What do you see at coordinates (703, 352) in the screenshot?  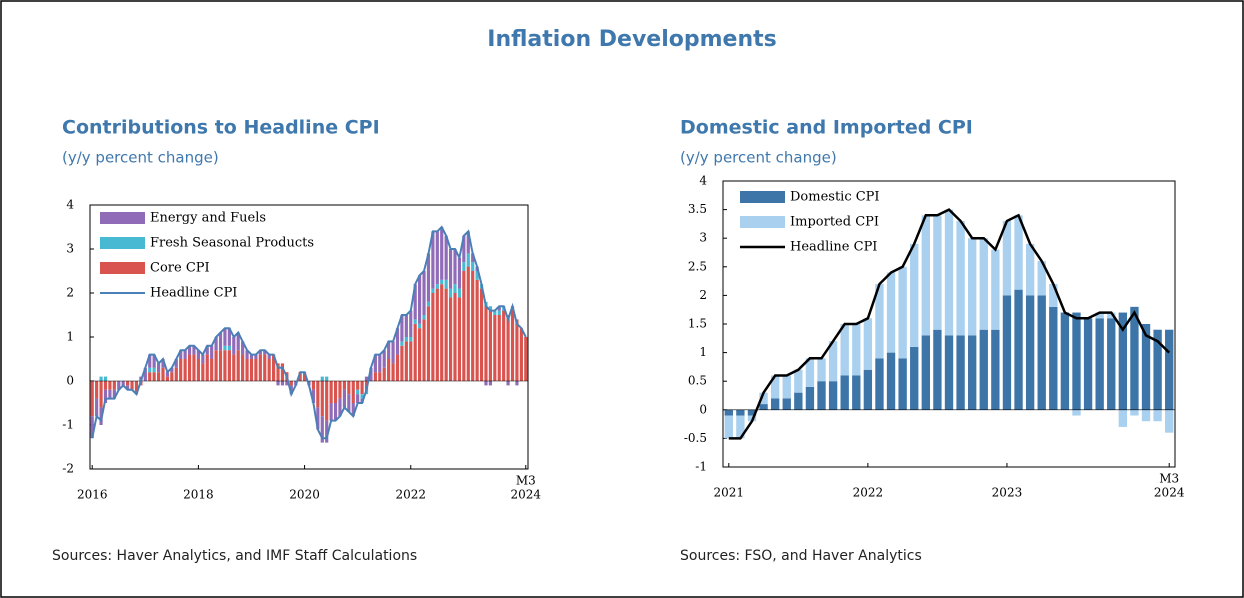 I see `y-tick-label: 1` at bounding box center [703, 352].